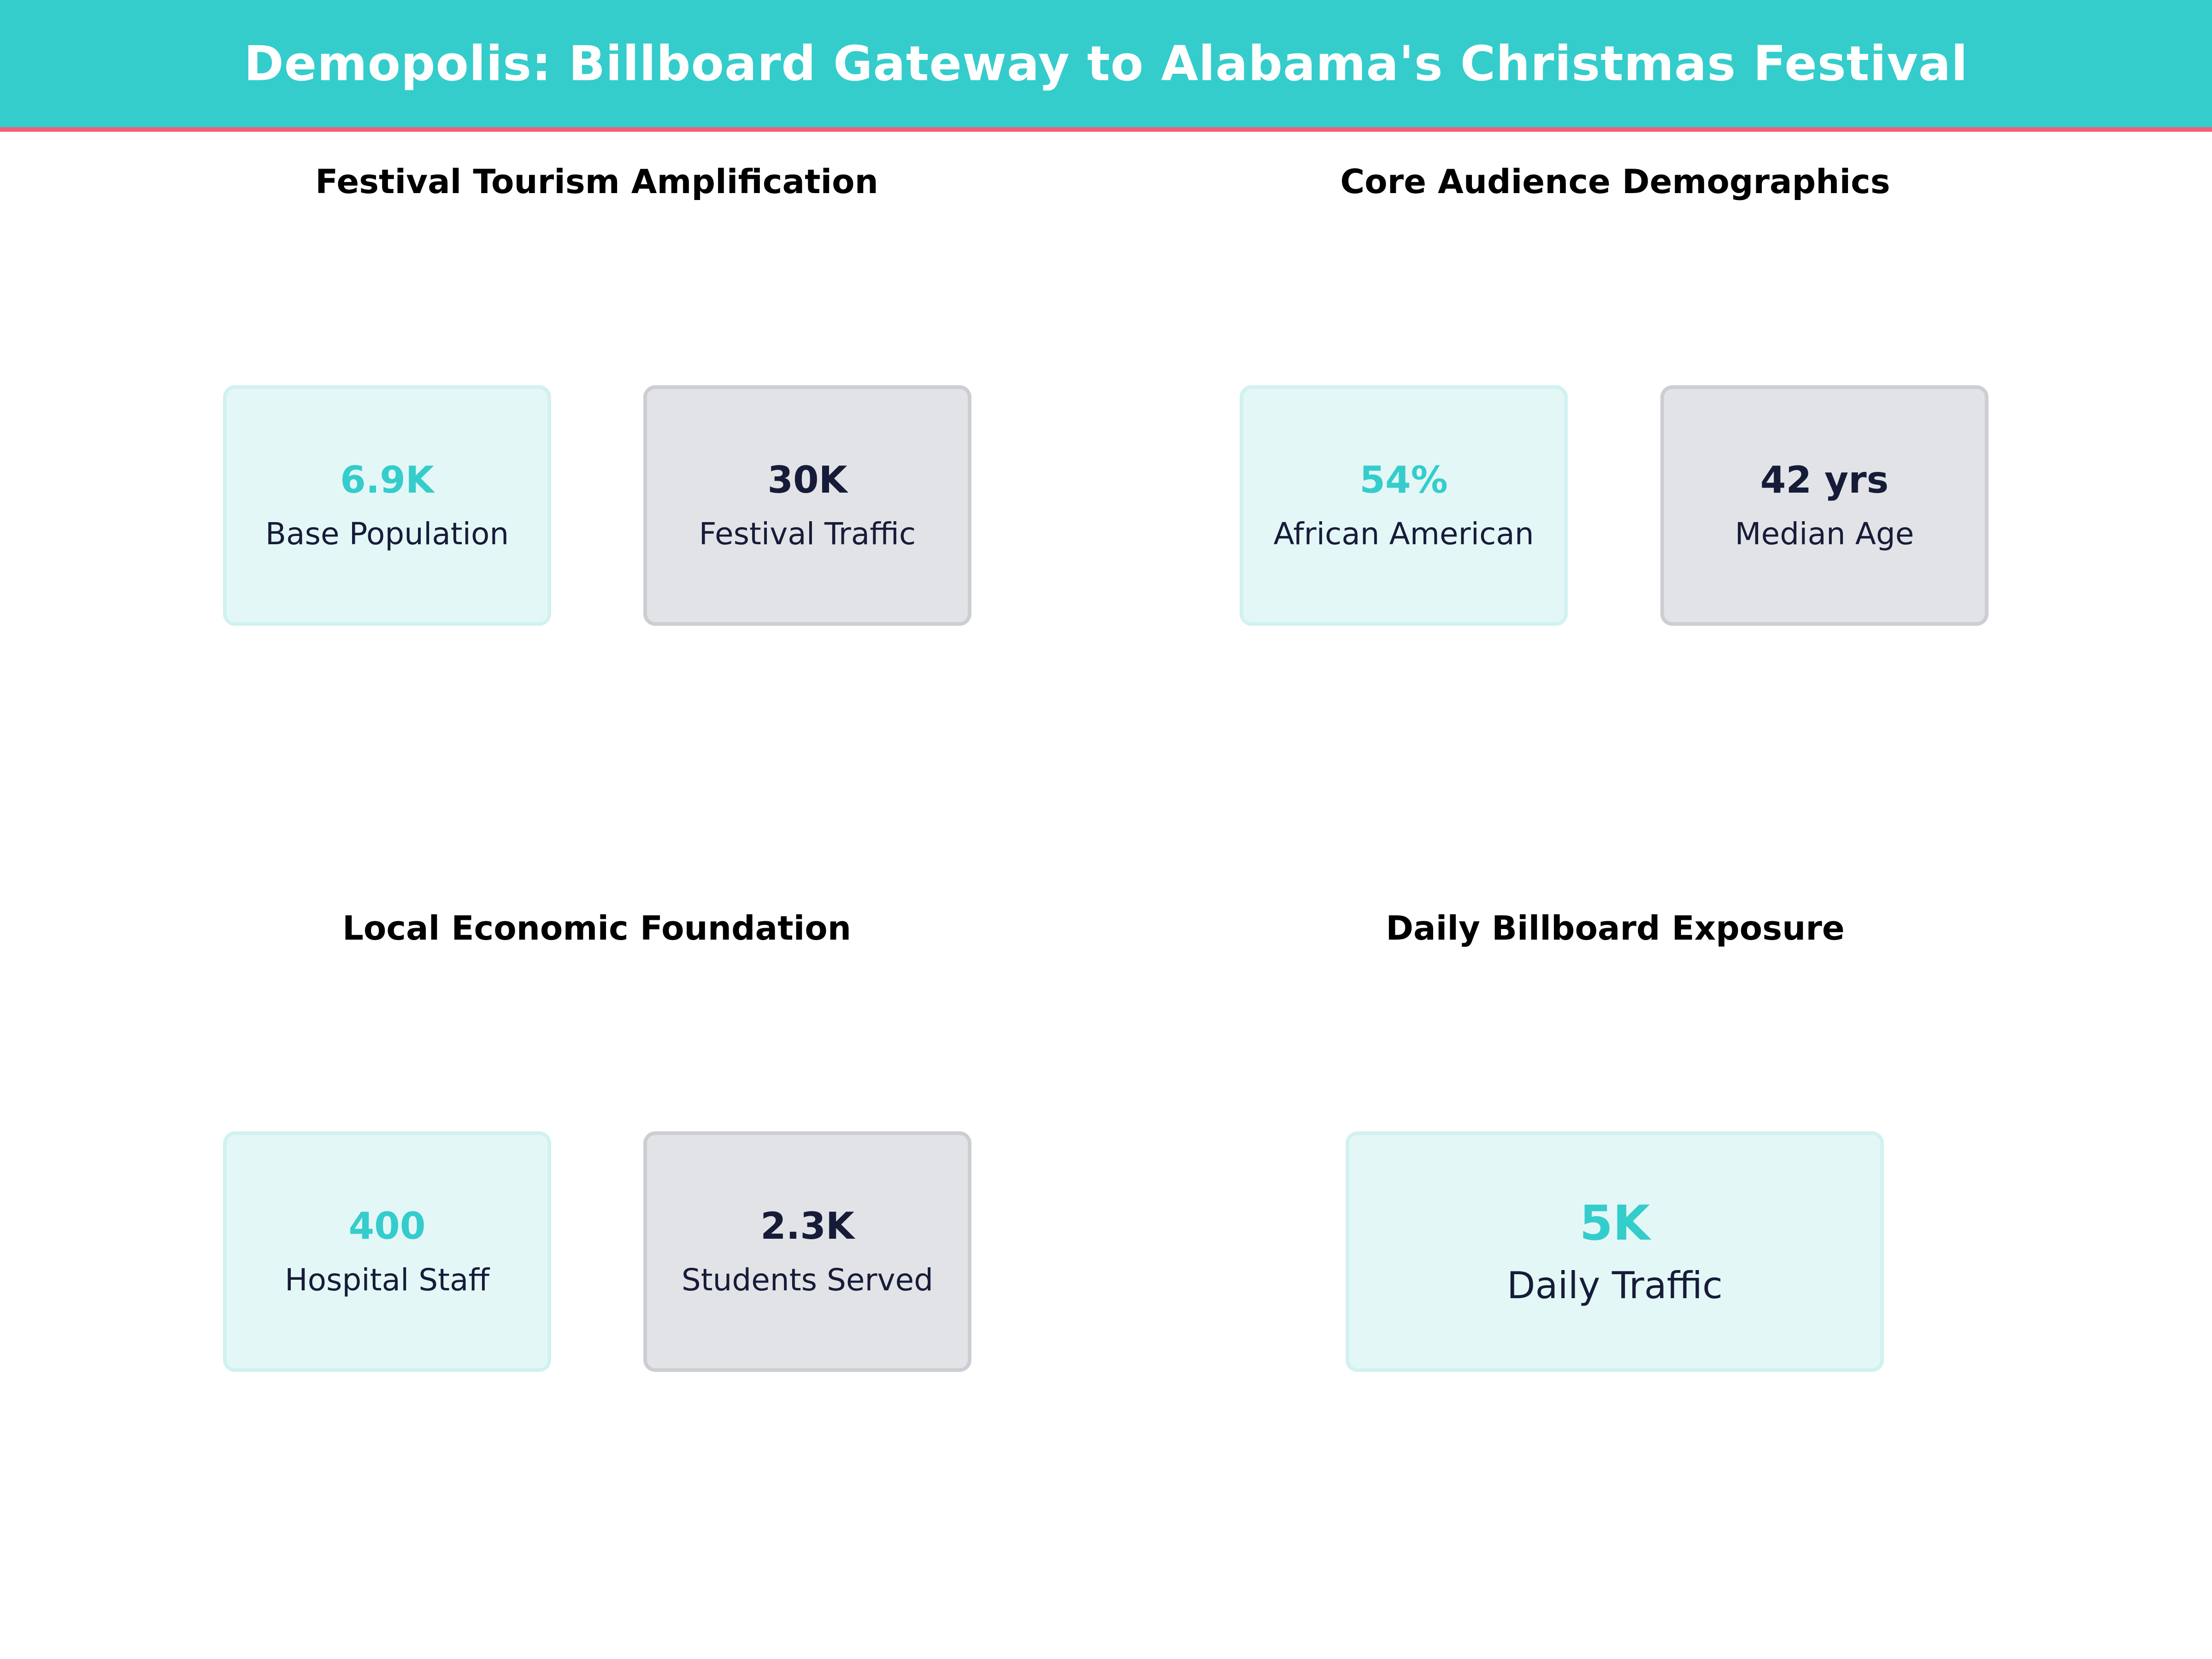  Describe the element at coordinates (387, 1251) in the screenshot. I see `stat-card-hospital-staff: 400 Hospital Staff` at that location.